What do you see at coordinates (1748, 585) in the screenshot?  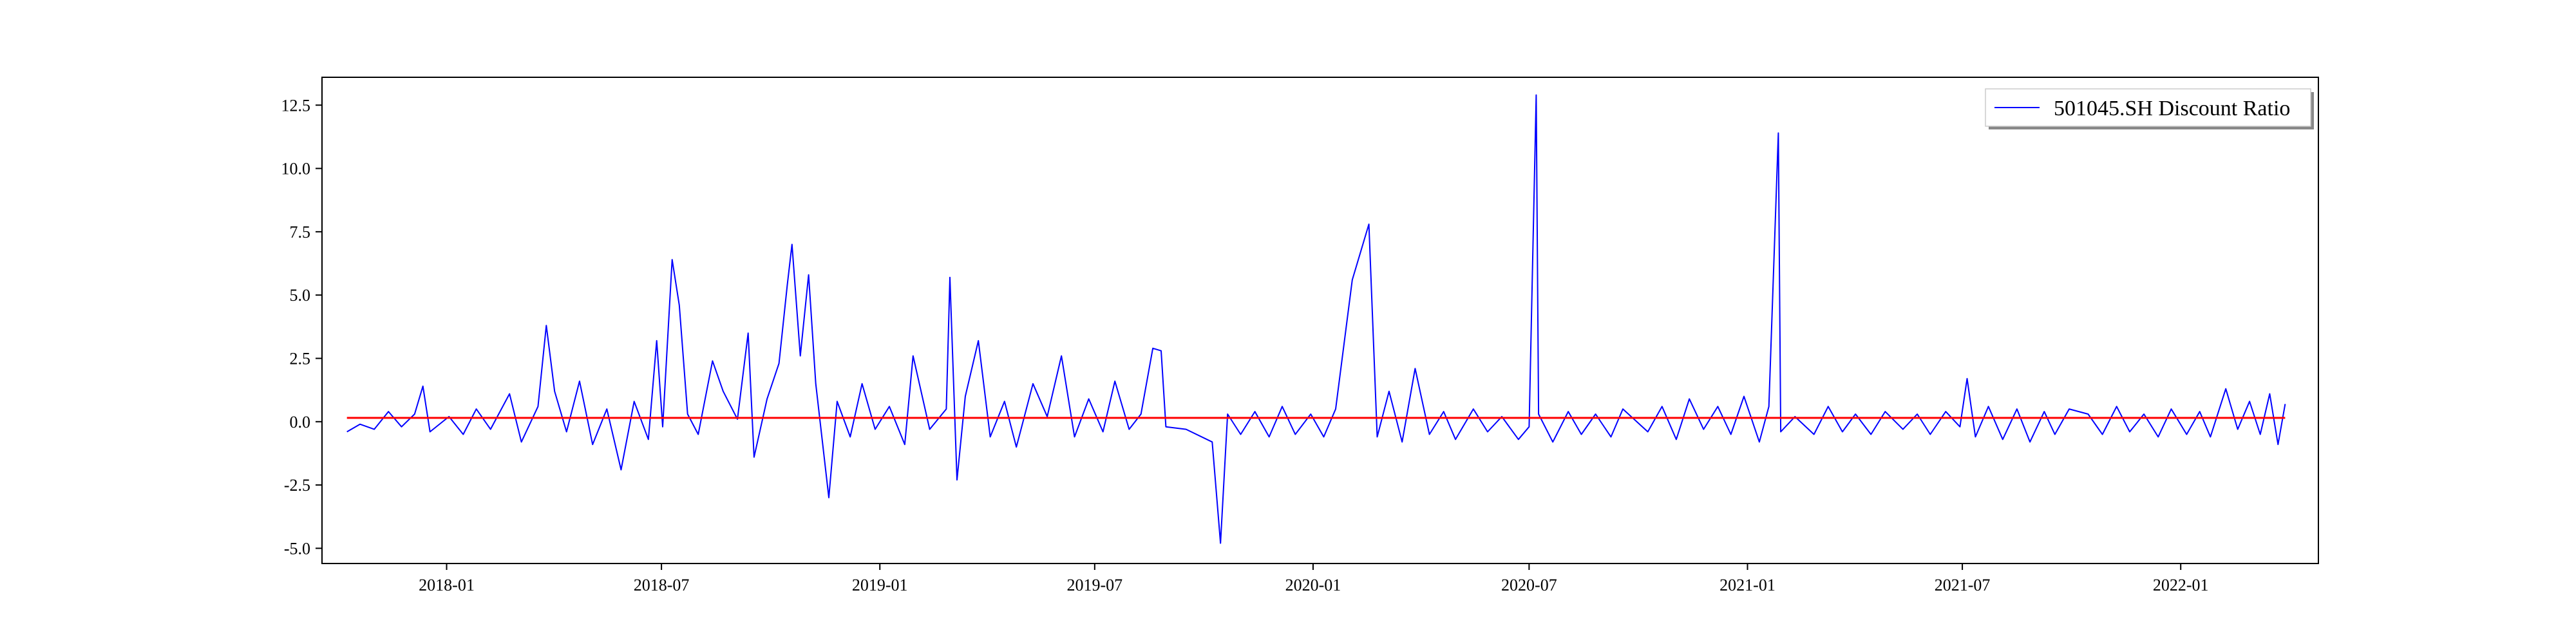 I see `x-tick-label: 2021-01` at bounding box center [1748, 585].